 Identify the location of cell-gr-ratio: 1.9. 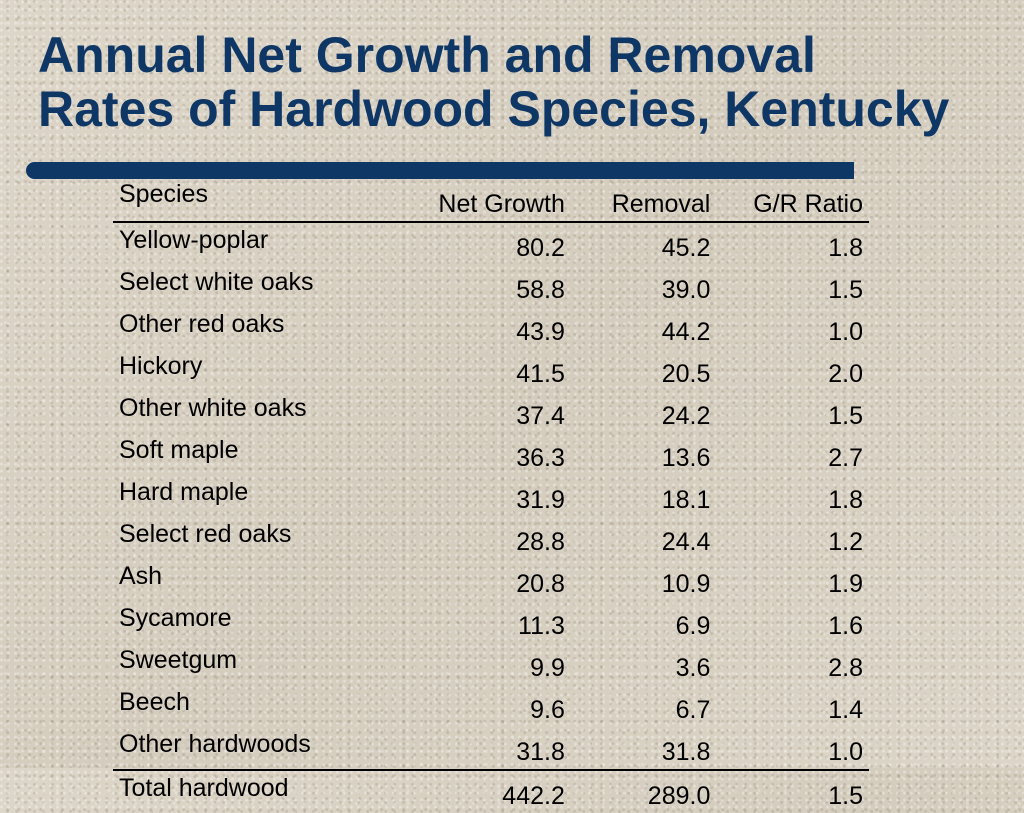
(845, 584).